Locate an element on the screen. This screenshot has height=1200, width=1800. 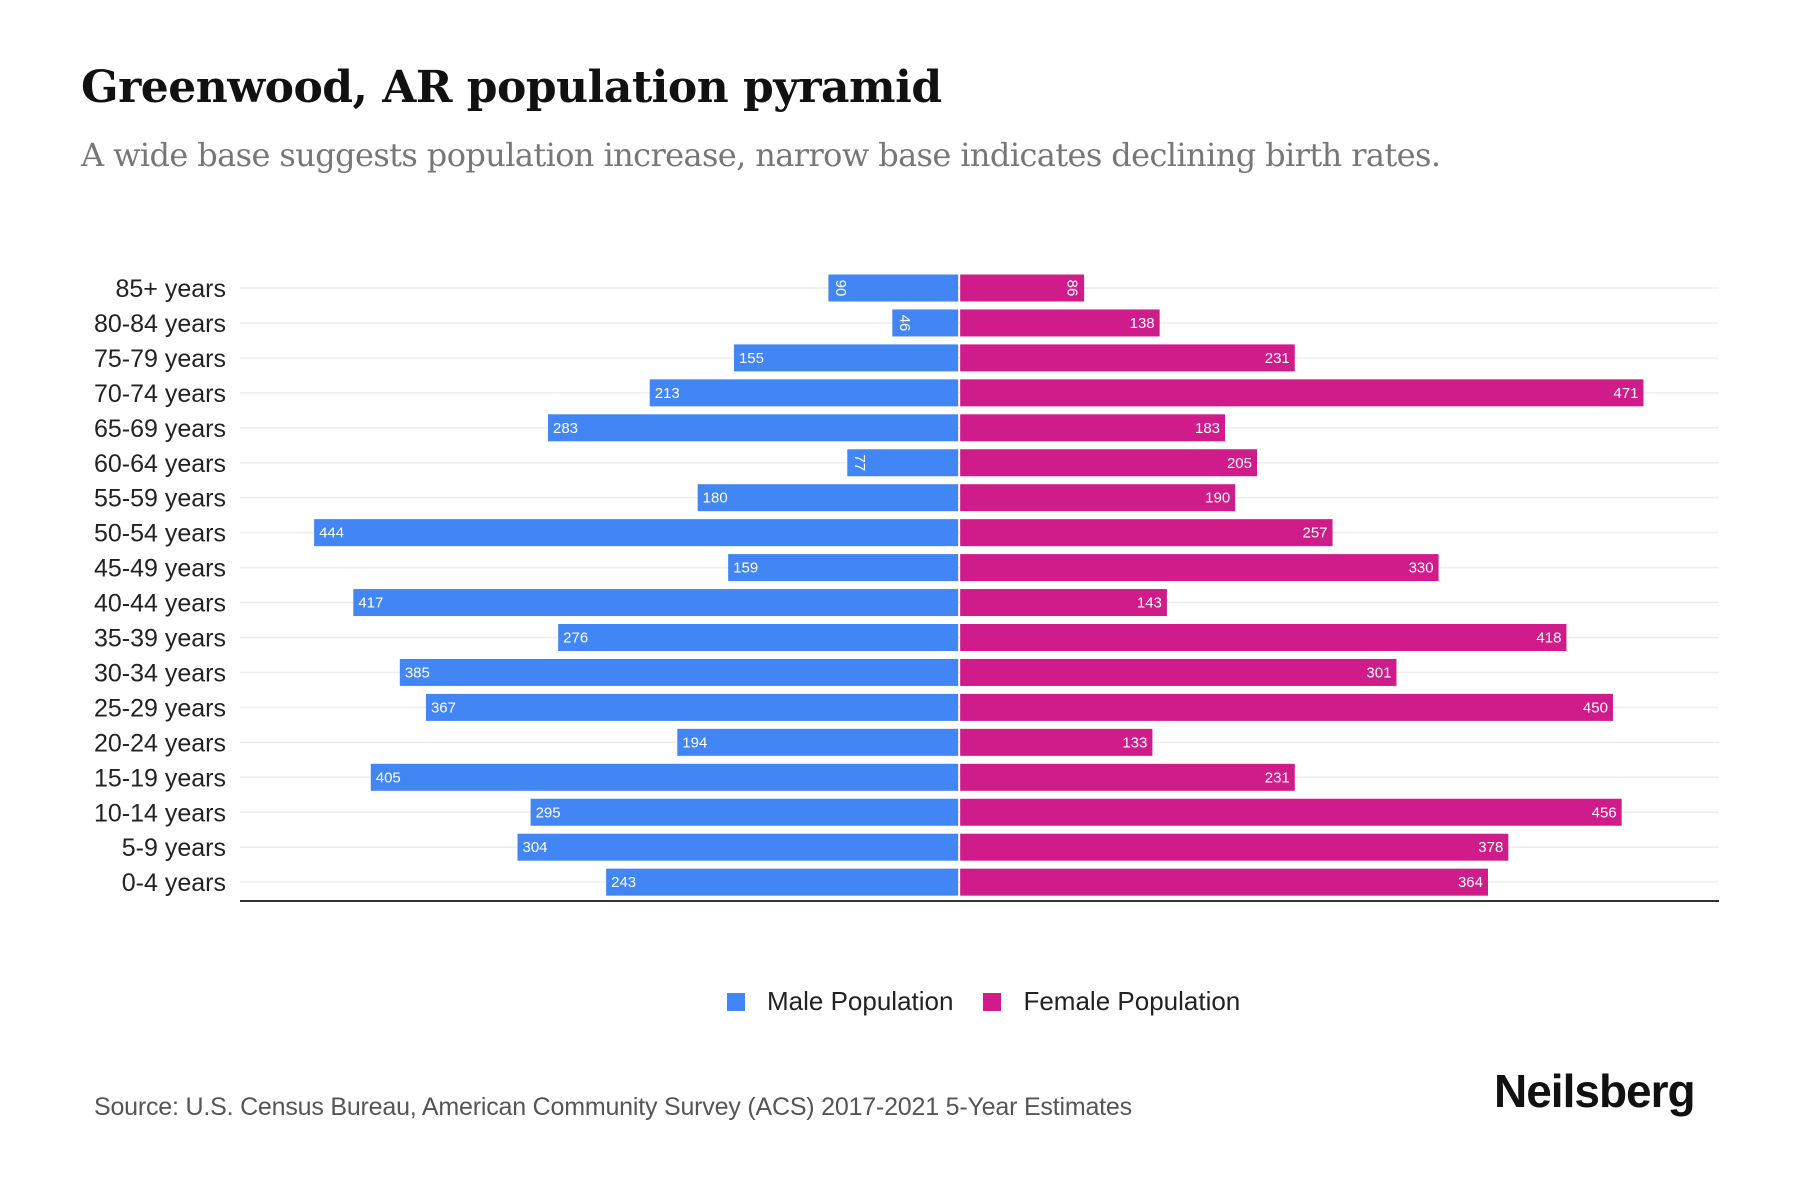
value-label-female: 190 is located at coordinates (1217, 498).